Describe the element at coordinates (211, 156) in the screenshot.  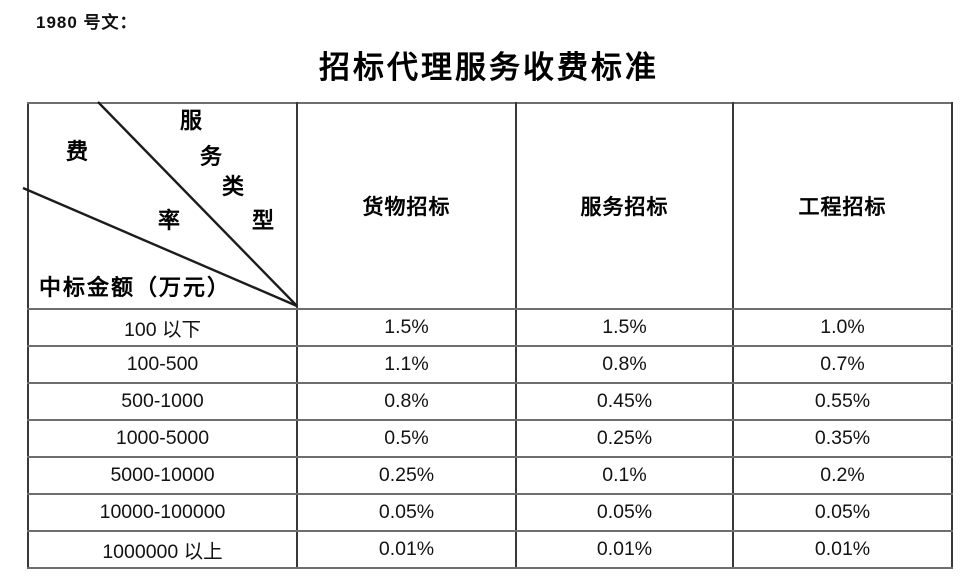
I see `corner-label-type-char-2: 务` at that location.